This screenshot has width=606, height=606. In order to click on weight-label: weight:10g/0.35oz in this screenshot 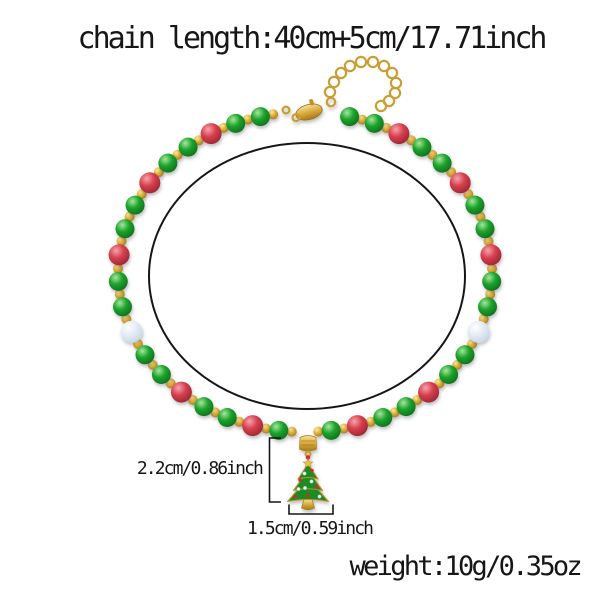, I will do `click(466, 566)`.